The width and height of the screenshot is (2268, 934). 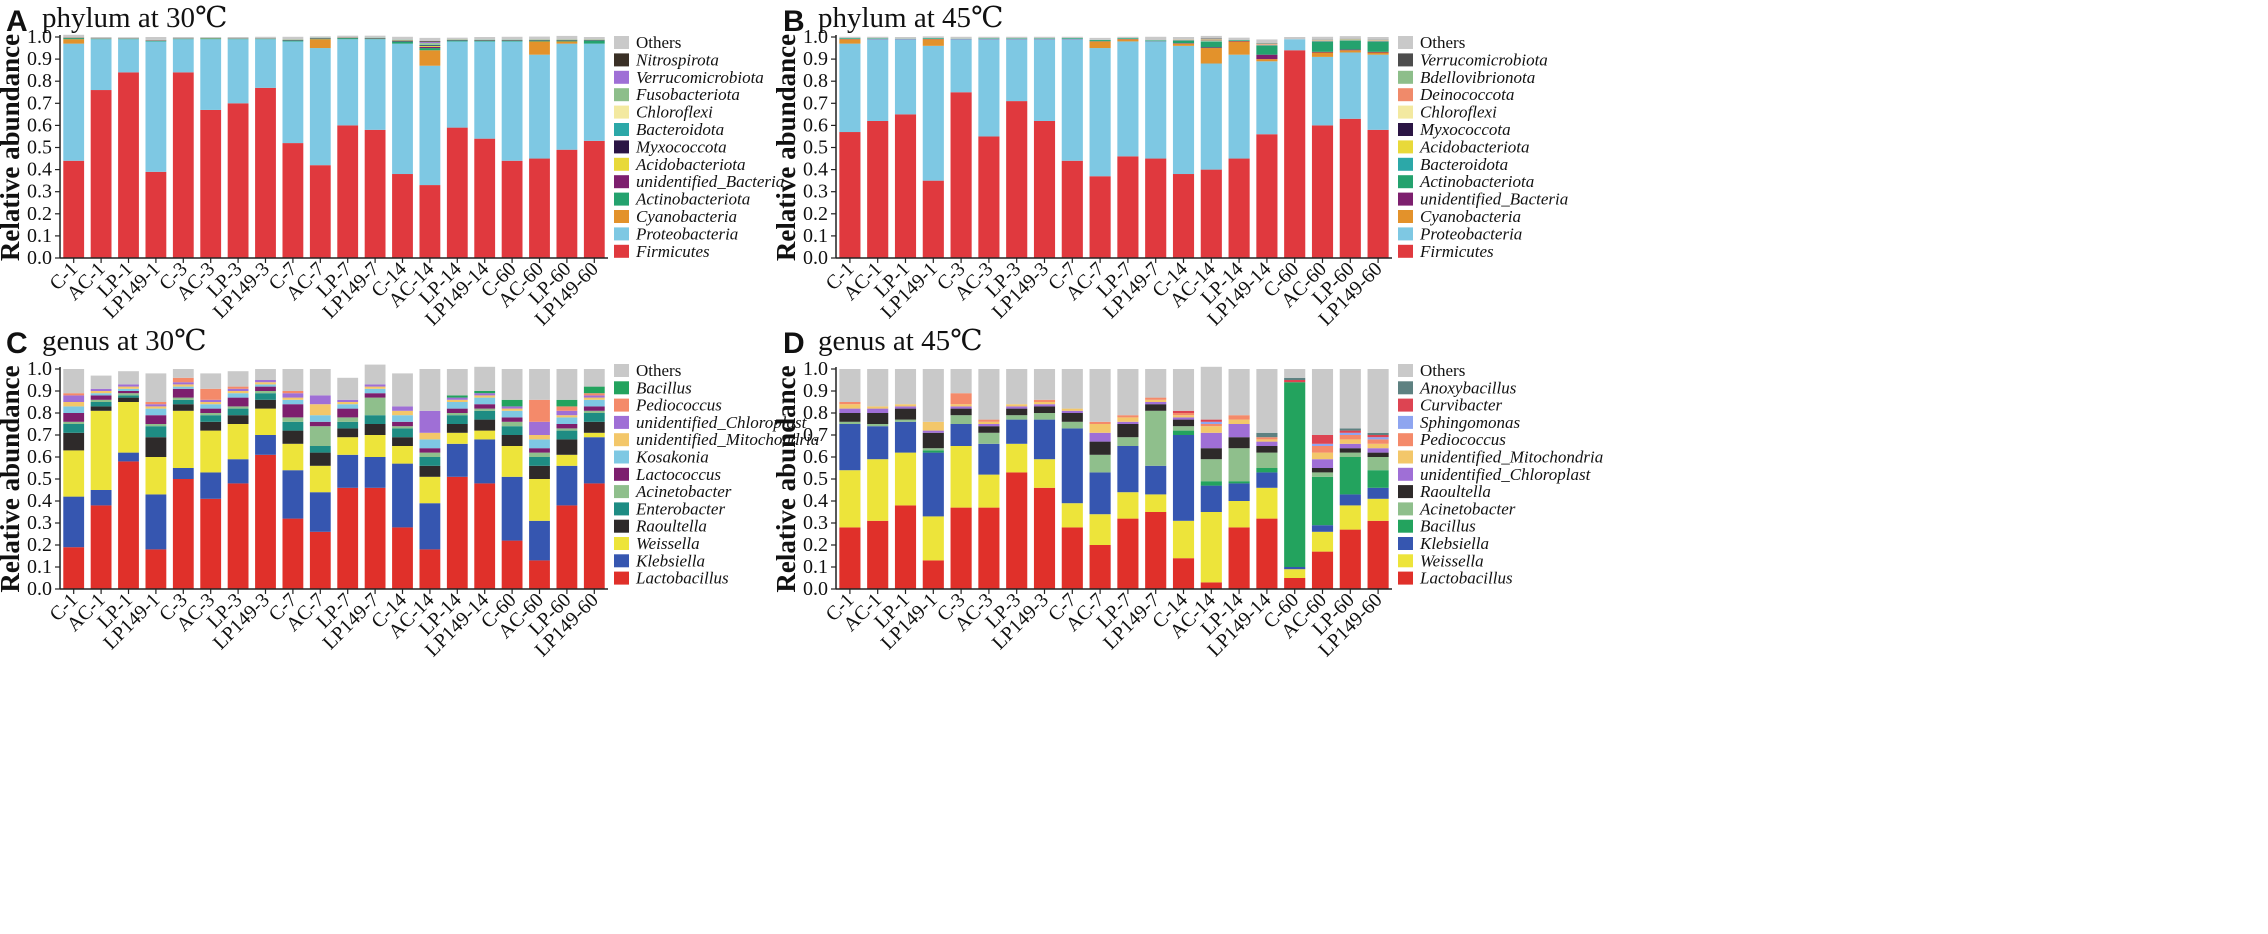 What do you see at coordinates (1484, 59) in the screenshot?
I see `legend-label: Verrucomicrobiota` at bounding box center [1484, 59].